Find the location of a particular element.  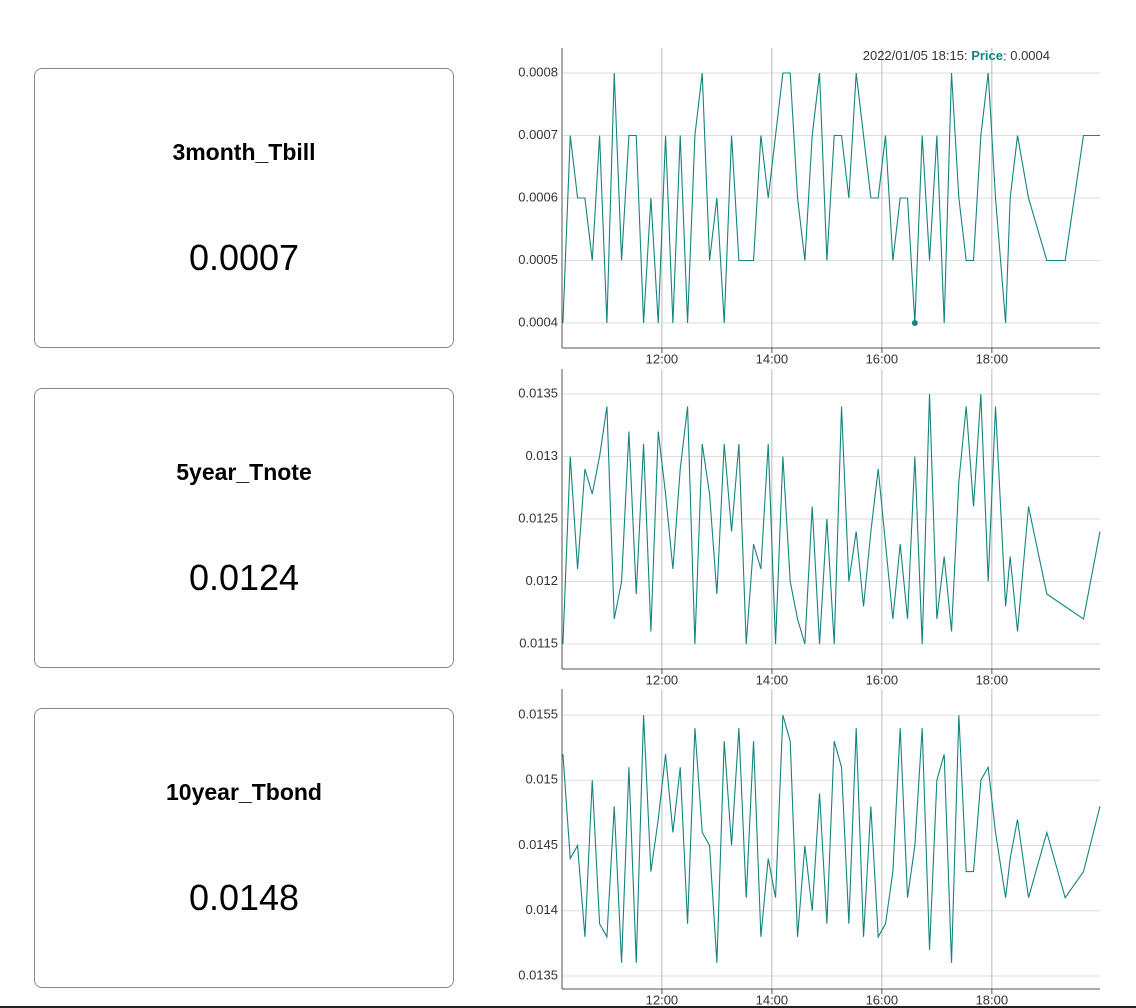

tooltip: 2022/01/05 18:15: Price: 0.0004 is located at coordinates (956, 55).